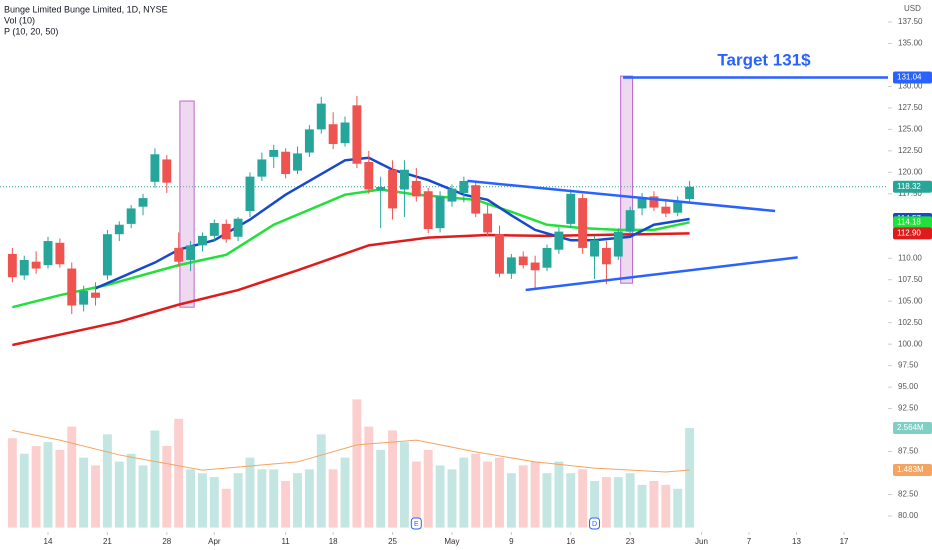 Image resolution: width=932 pixels, height=550 pixels. Describe the element at coordinates (764, 59) in the screenshot. I see `annotation: Target 131$` at that location.